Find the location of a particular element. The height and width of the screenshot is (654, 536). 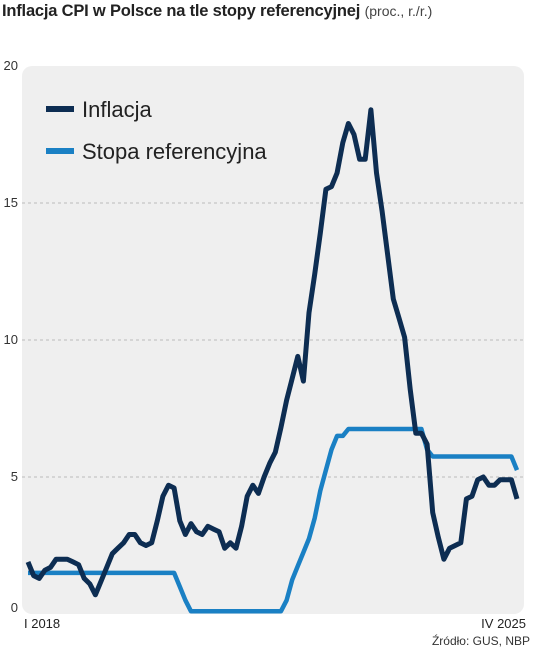

legend-label: Inflacja is located at coordinates (117, 109).